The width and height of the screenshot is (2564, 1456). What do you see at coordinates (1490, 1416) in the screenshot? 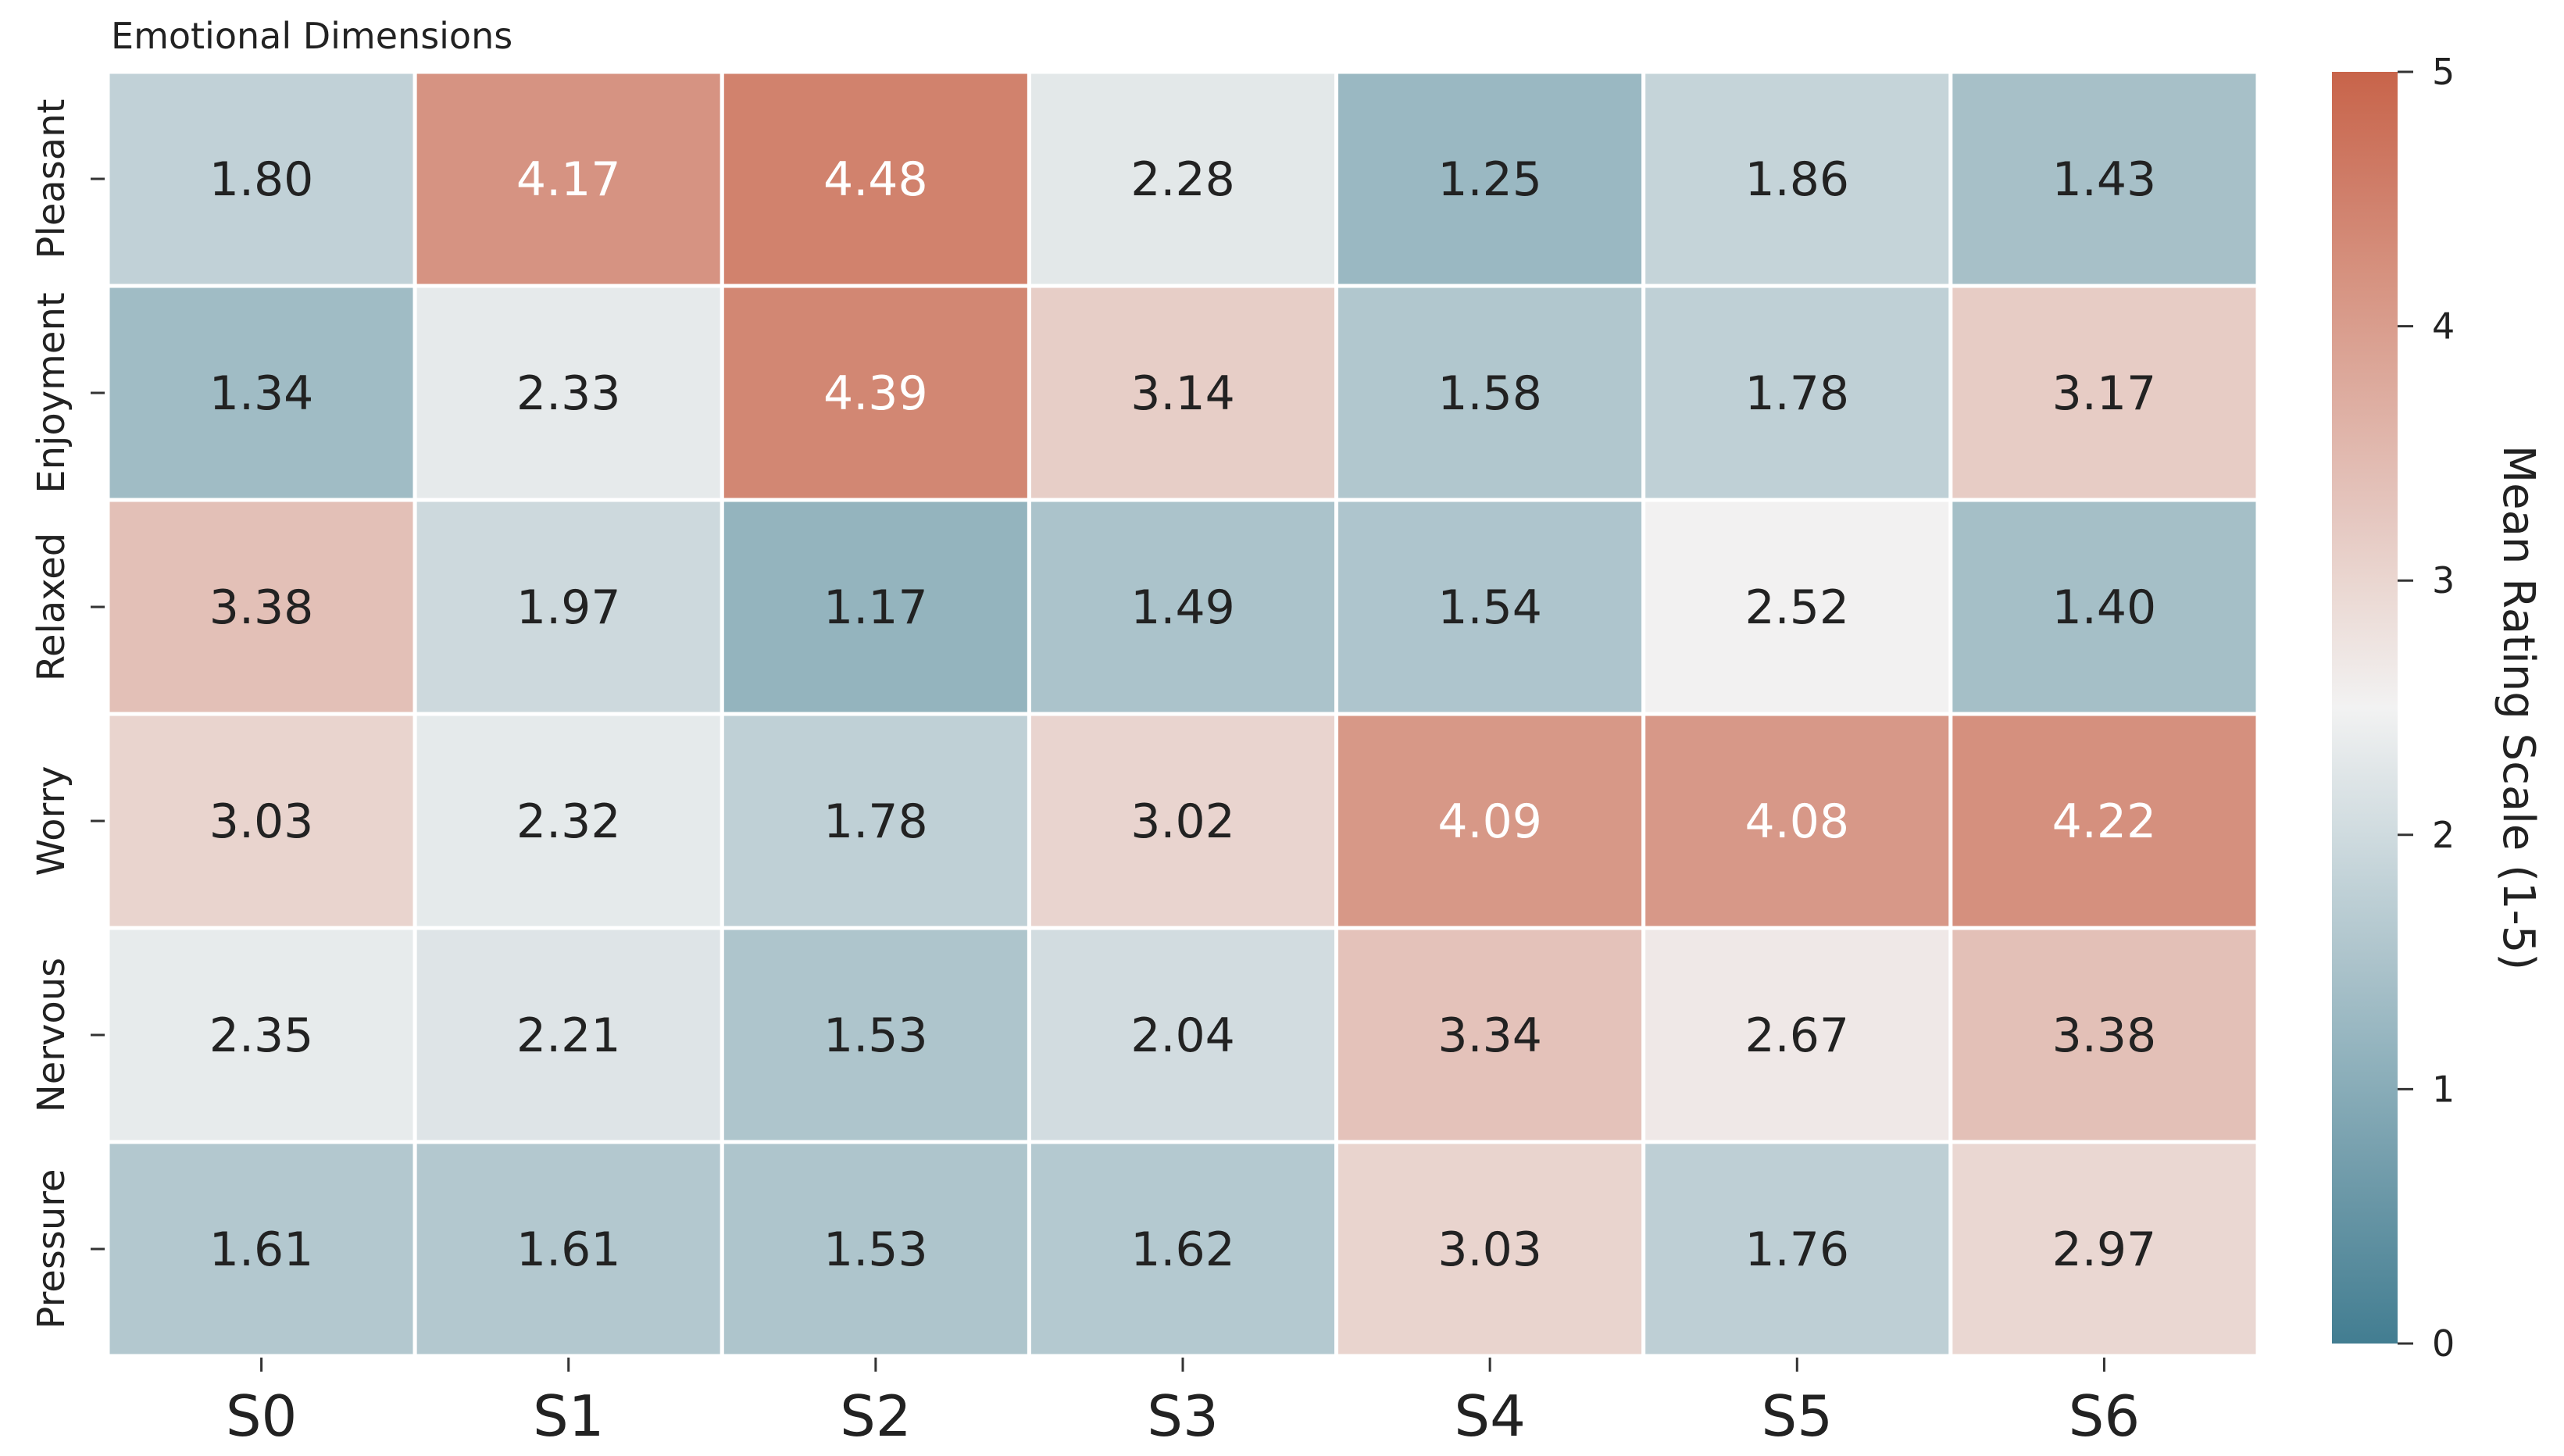
I see `column-label: S4` at bounding box center [1490, 1416].